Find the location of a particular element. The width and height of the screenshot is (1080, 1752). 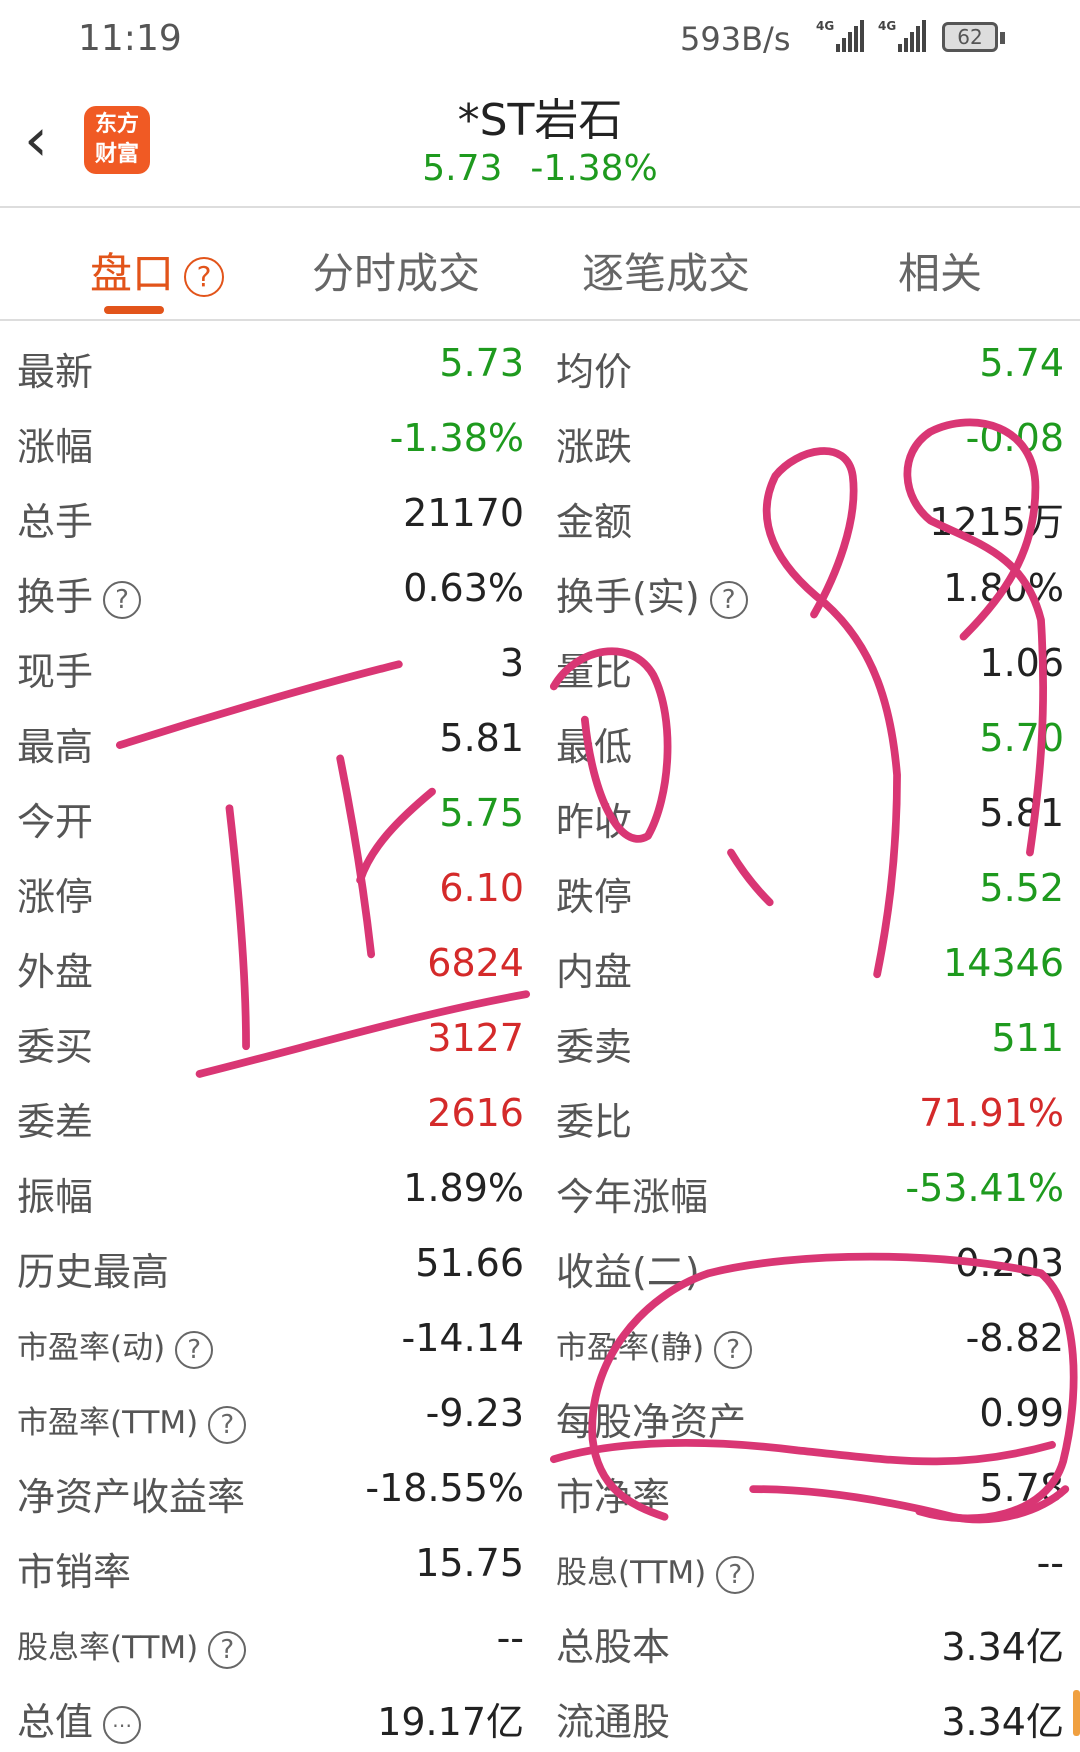

label-text: 量比 is located at coordinates (594, 672).